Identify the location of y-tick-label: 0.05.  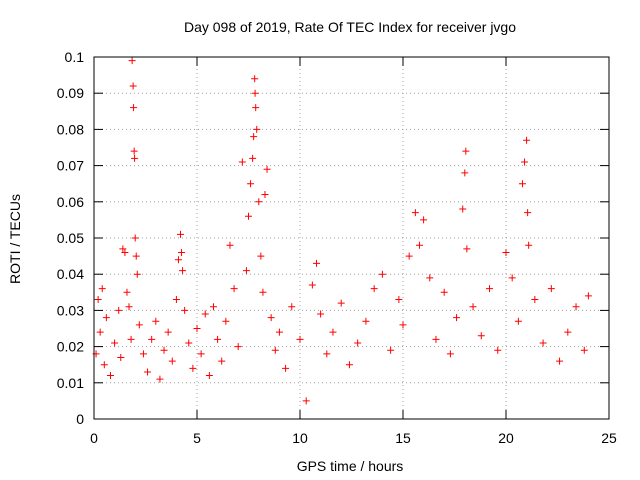
(70, 238).